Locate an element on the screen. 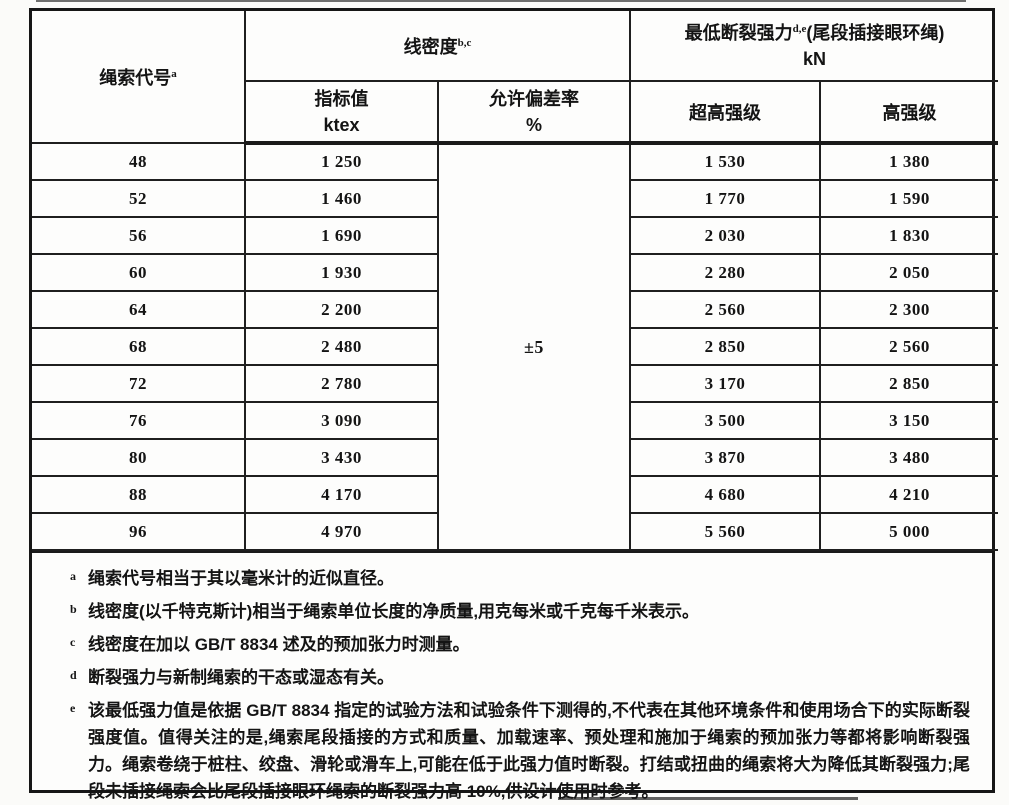 This screenshot has height=805, width=1009. footnote-text-c: 线密度在加以 GB/T 8834 述及的预加张力时测量。 is located at coordinates (279, 644).